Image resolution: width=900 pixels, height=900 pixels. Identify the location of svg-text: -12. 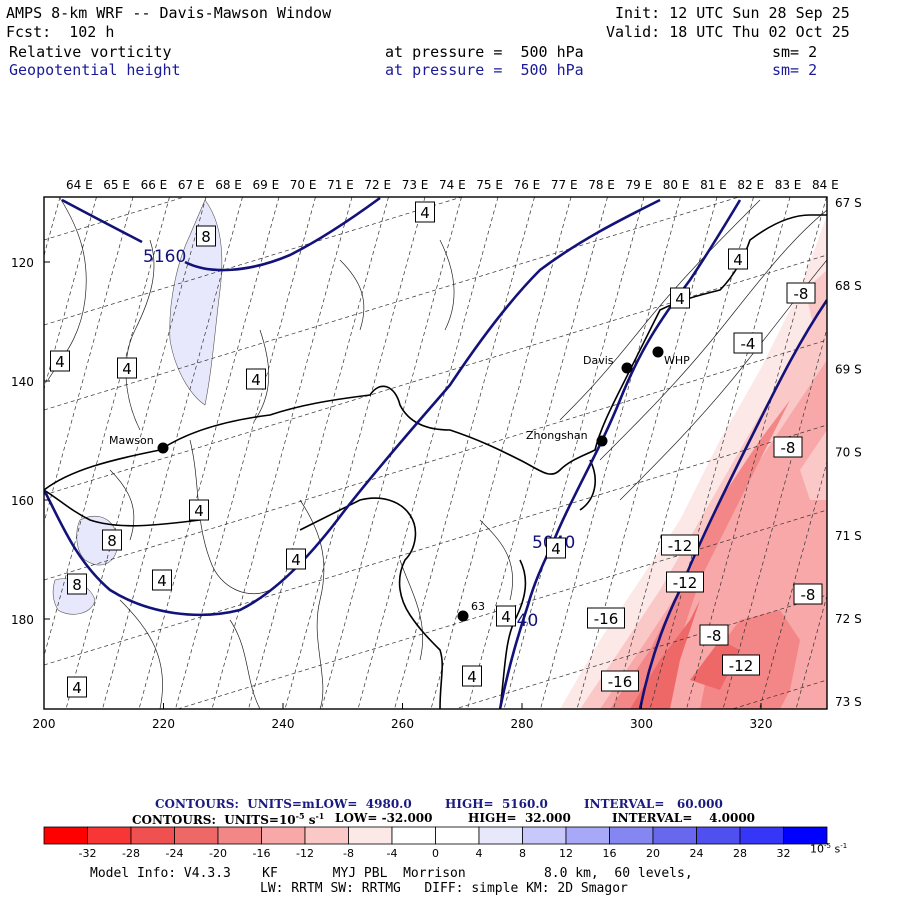
(685, 583).